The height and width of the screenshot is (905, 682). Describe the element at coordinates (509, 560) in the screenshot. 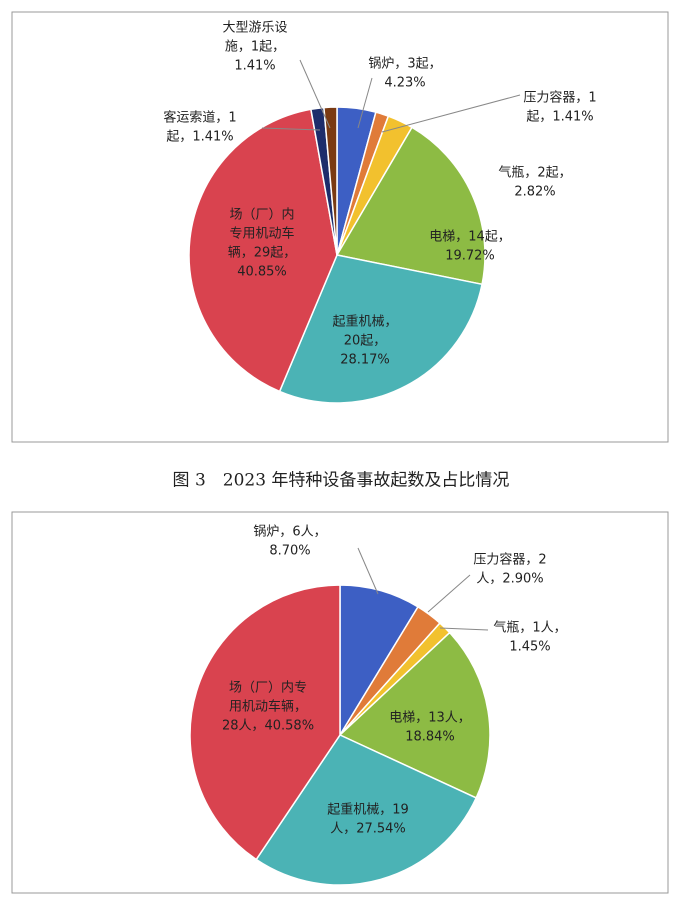

I see `data-label: 压力容器，2` at that location.